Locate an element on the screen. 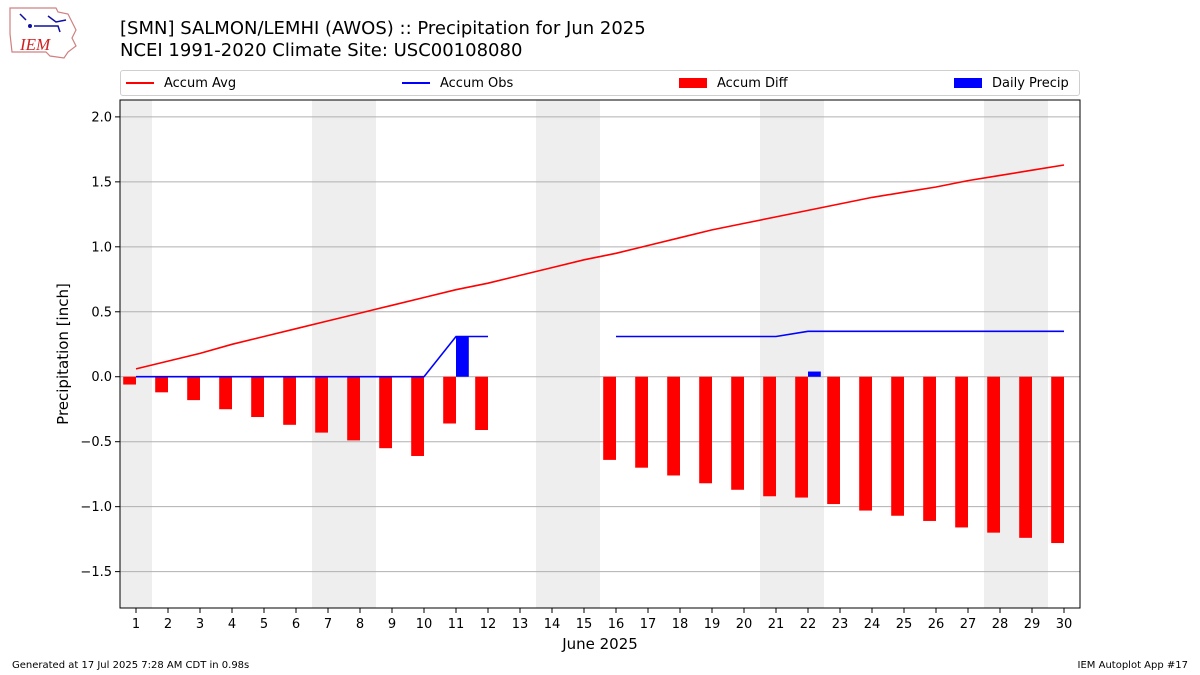 This screenshot has height=675, width=1200. y-tick-label: 1.0 is located at coordinates (101, 247).